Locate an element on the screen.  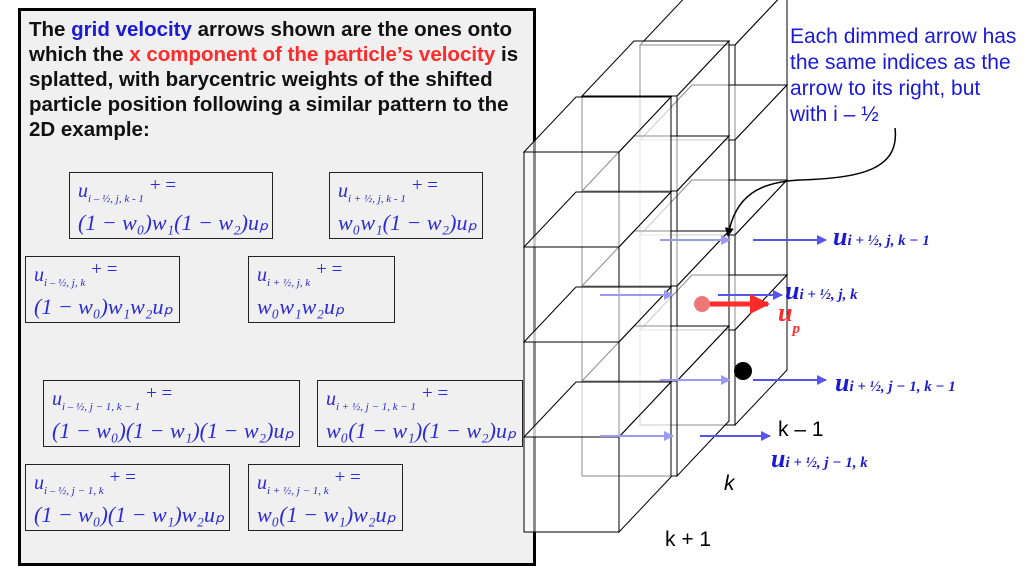
formula-box: ui + ½, j, k + = w₀w₁w₂uₚ is located at coordinates (321, 289).